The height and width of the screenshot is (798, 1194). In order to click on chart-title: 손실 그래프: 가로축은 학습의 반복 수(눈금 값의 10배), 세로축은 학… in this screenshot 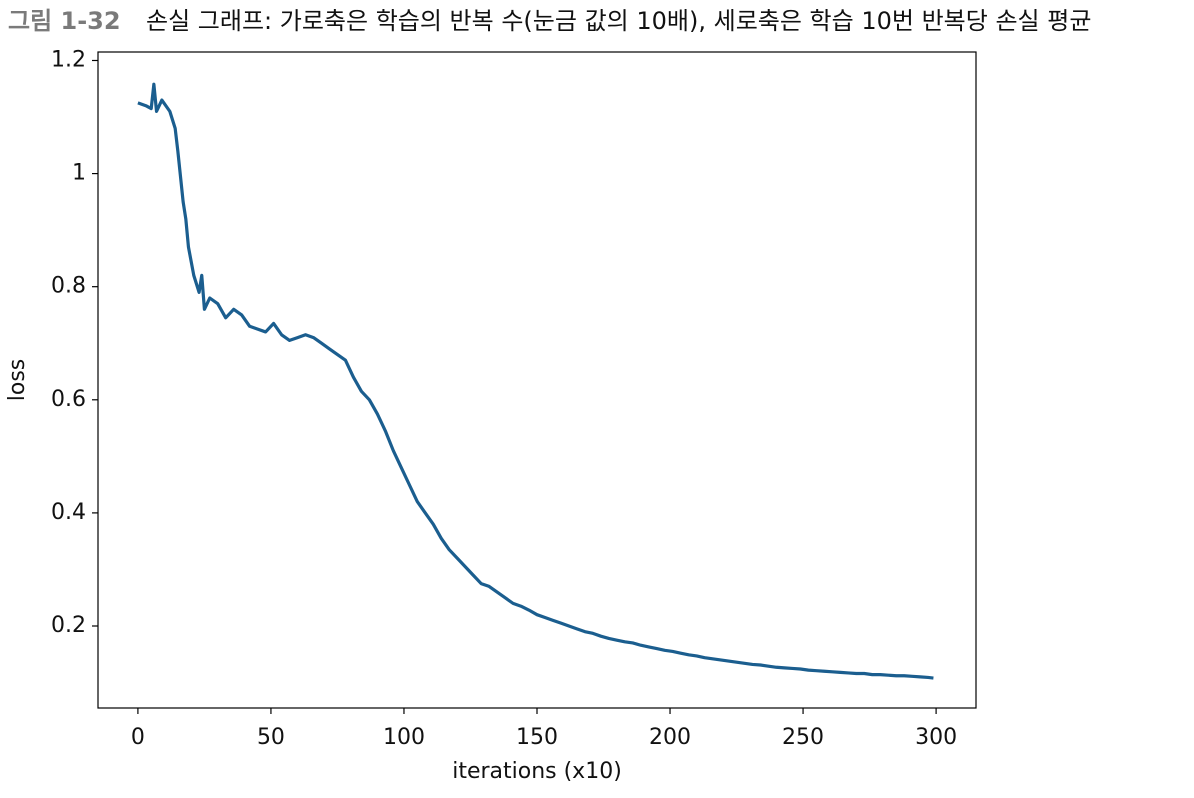, I will do `click(618, 21)`.